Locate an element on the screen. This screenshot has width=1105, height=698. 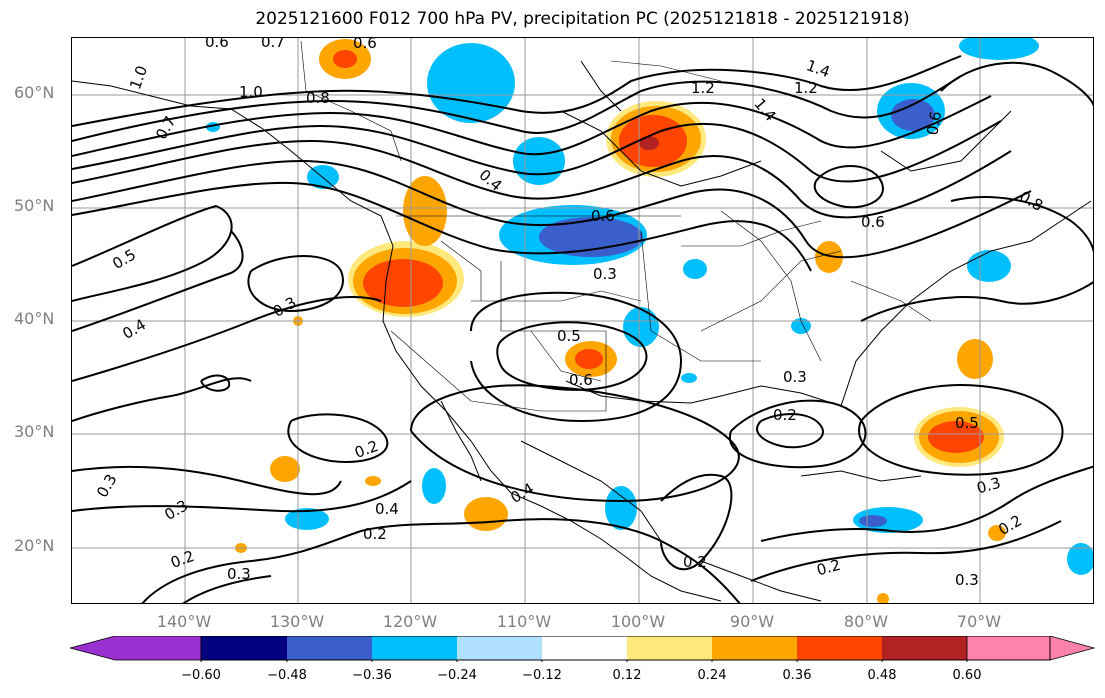
colorbar-tick-label: 0.60 is located at coordinates (967, 675).